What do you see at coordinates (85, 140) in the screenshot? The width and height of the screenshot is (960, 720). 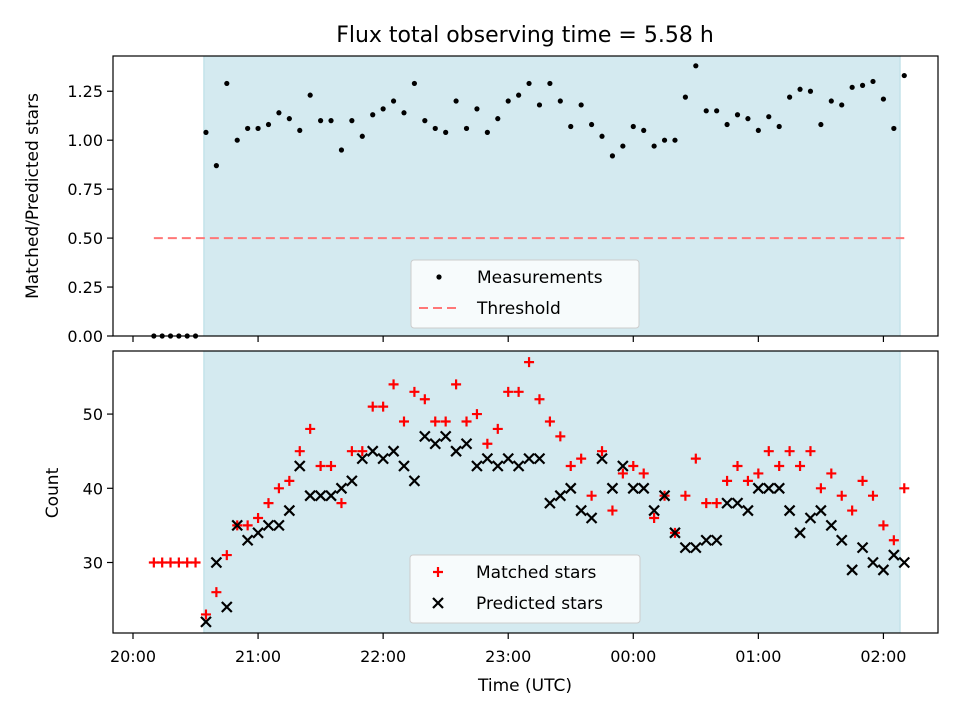 I see `y-tick-label: 1.00` at bounding box center [85, 140].